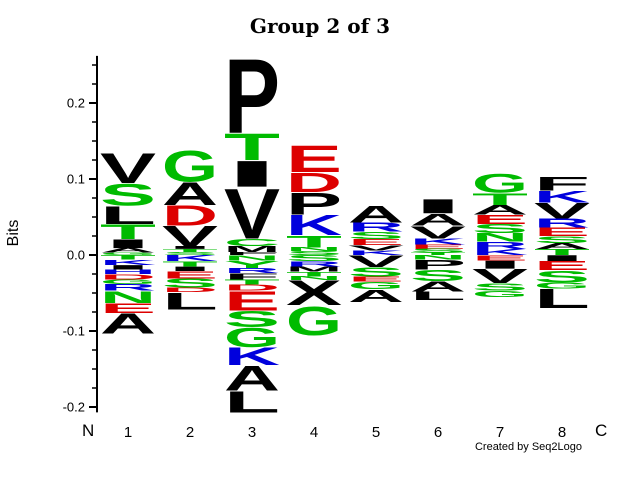  I want to click on y-axis-tick-label: -0.1, so click(74, 331).